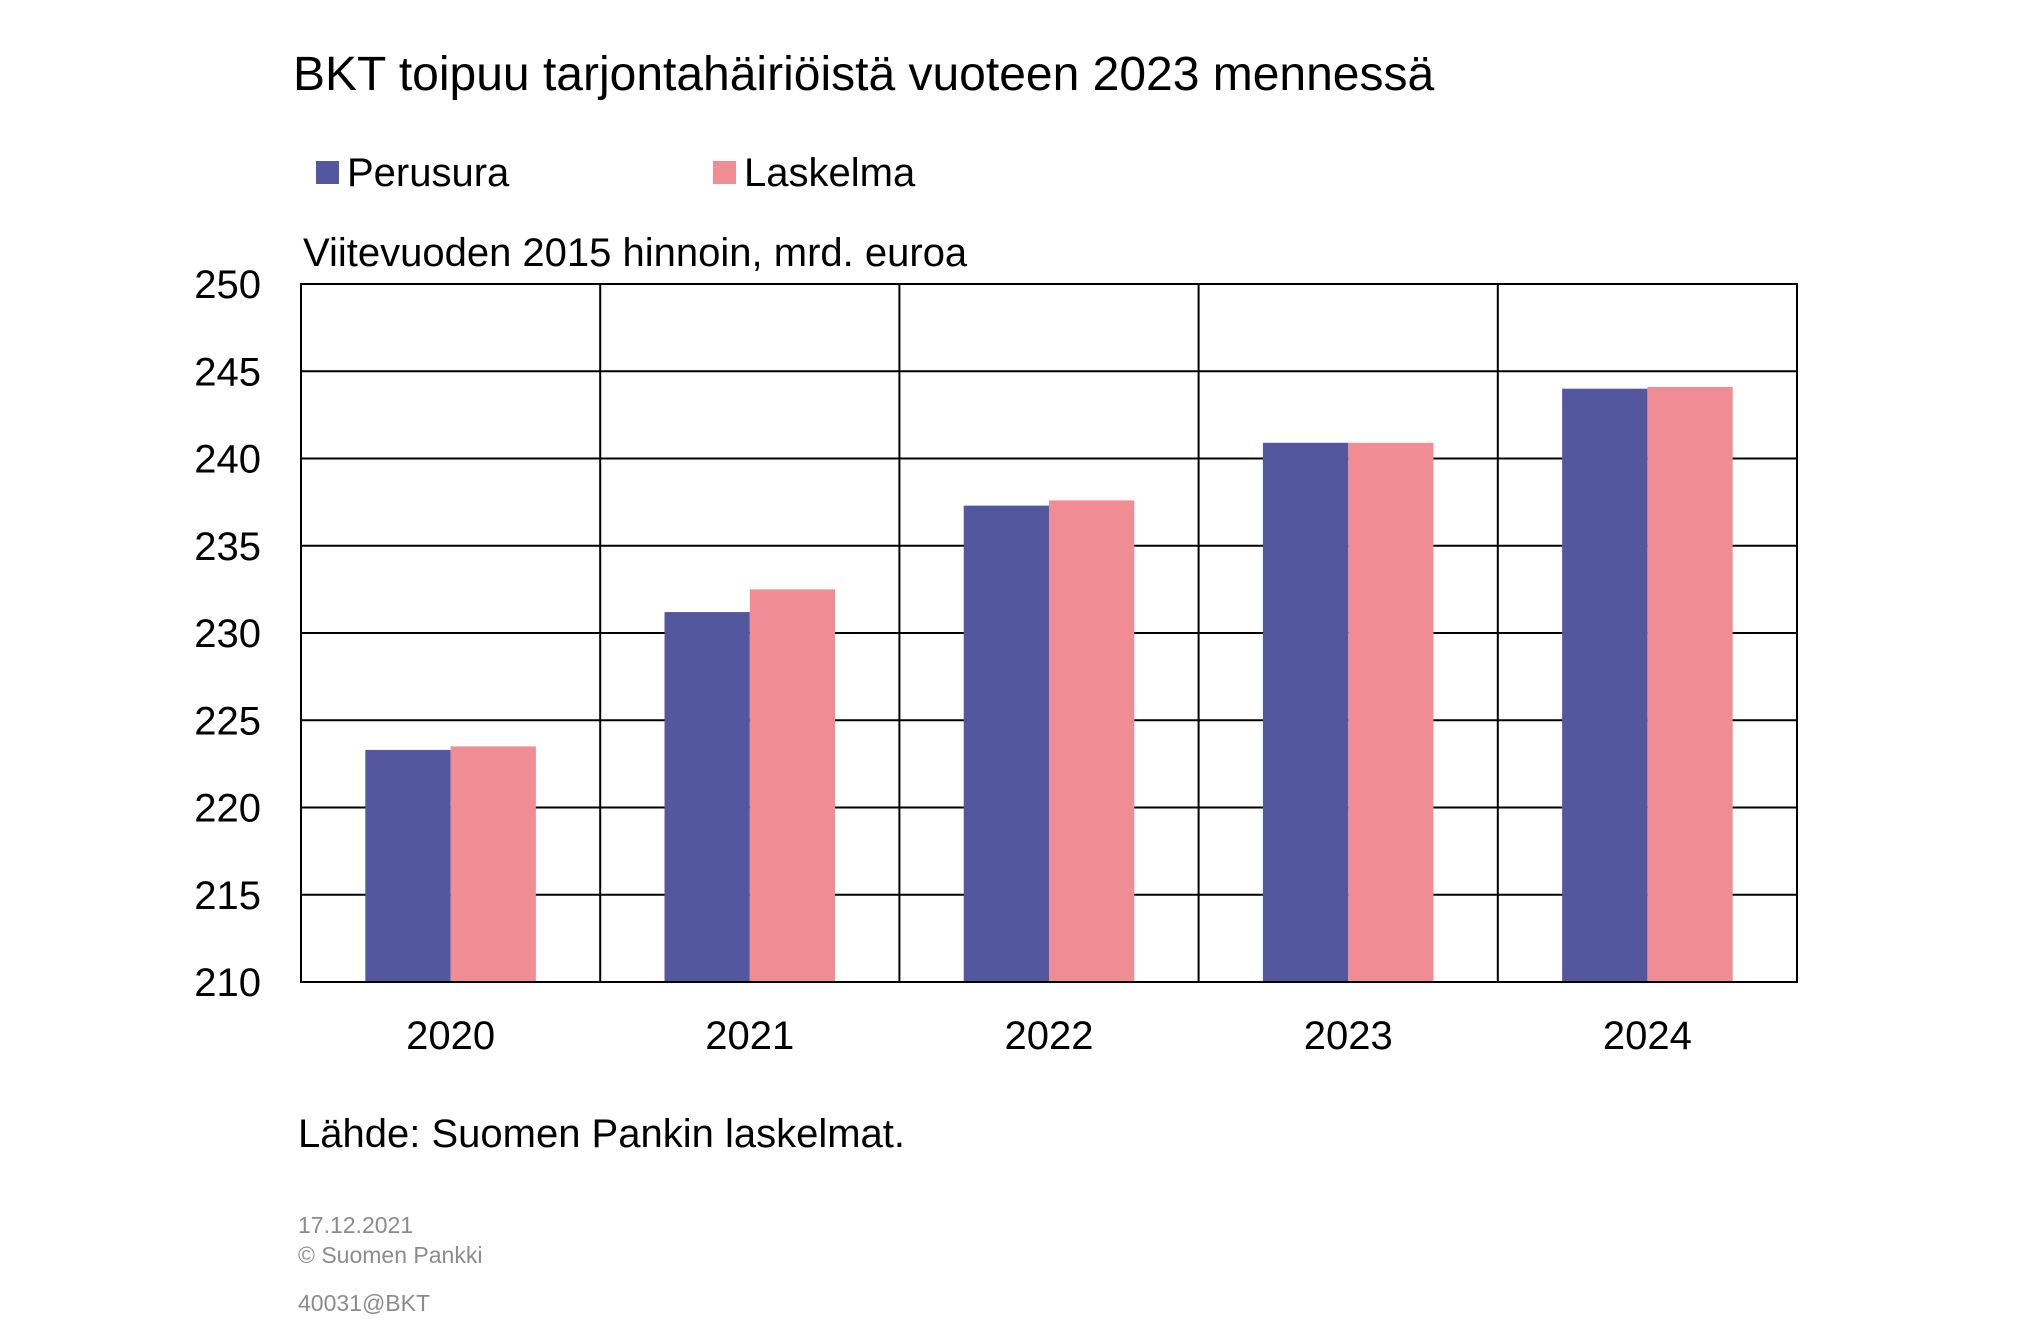 The height and width of the screenshot is (1319, 2020). I want to click on y-tick-label-240: 240, so click(227, 460).